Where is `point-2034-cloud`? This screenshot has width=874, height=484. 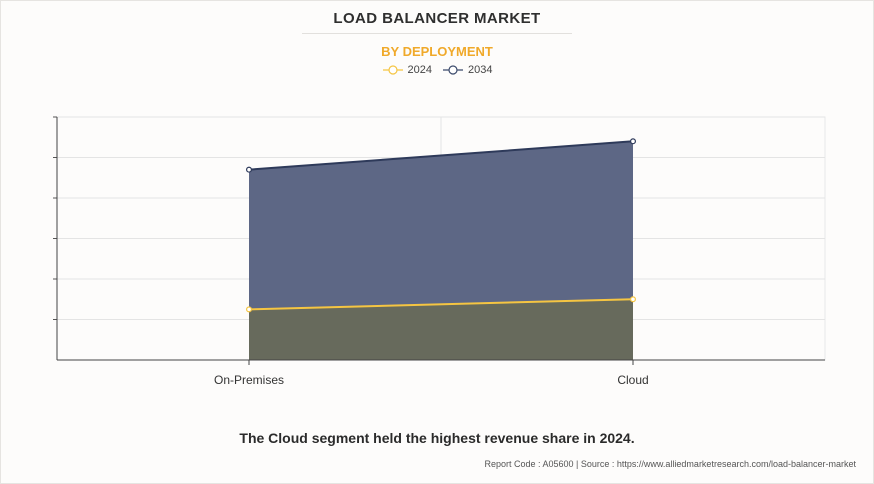
point-2034-cloud is located at coordinates (632, 141).